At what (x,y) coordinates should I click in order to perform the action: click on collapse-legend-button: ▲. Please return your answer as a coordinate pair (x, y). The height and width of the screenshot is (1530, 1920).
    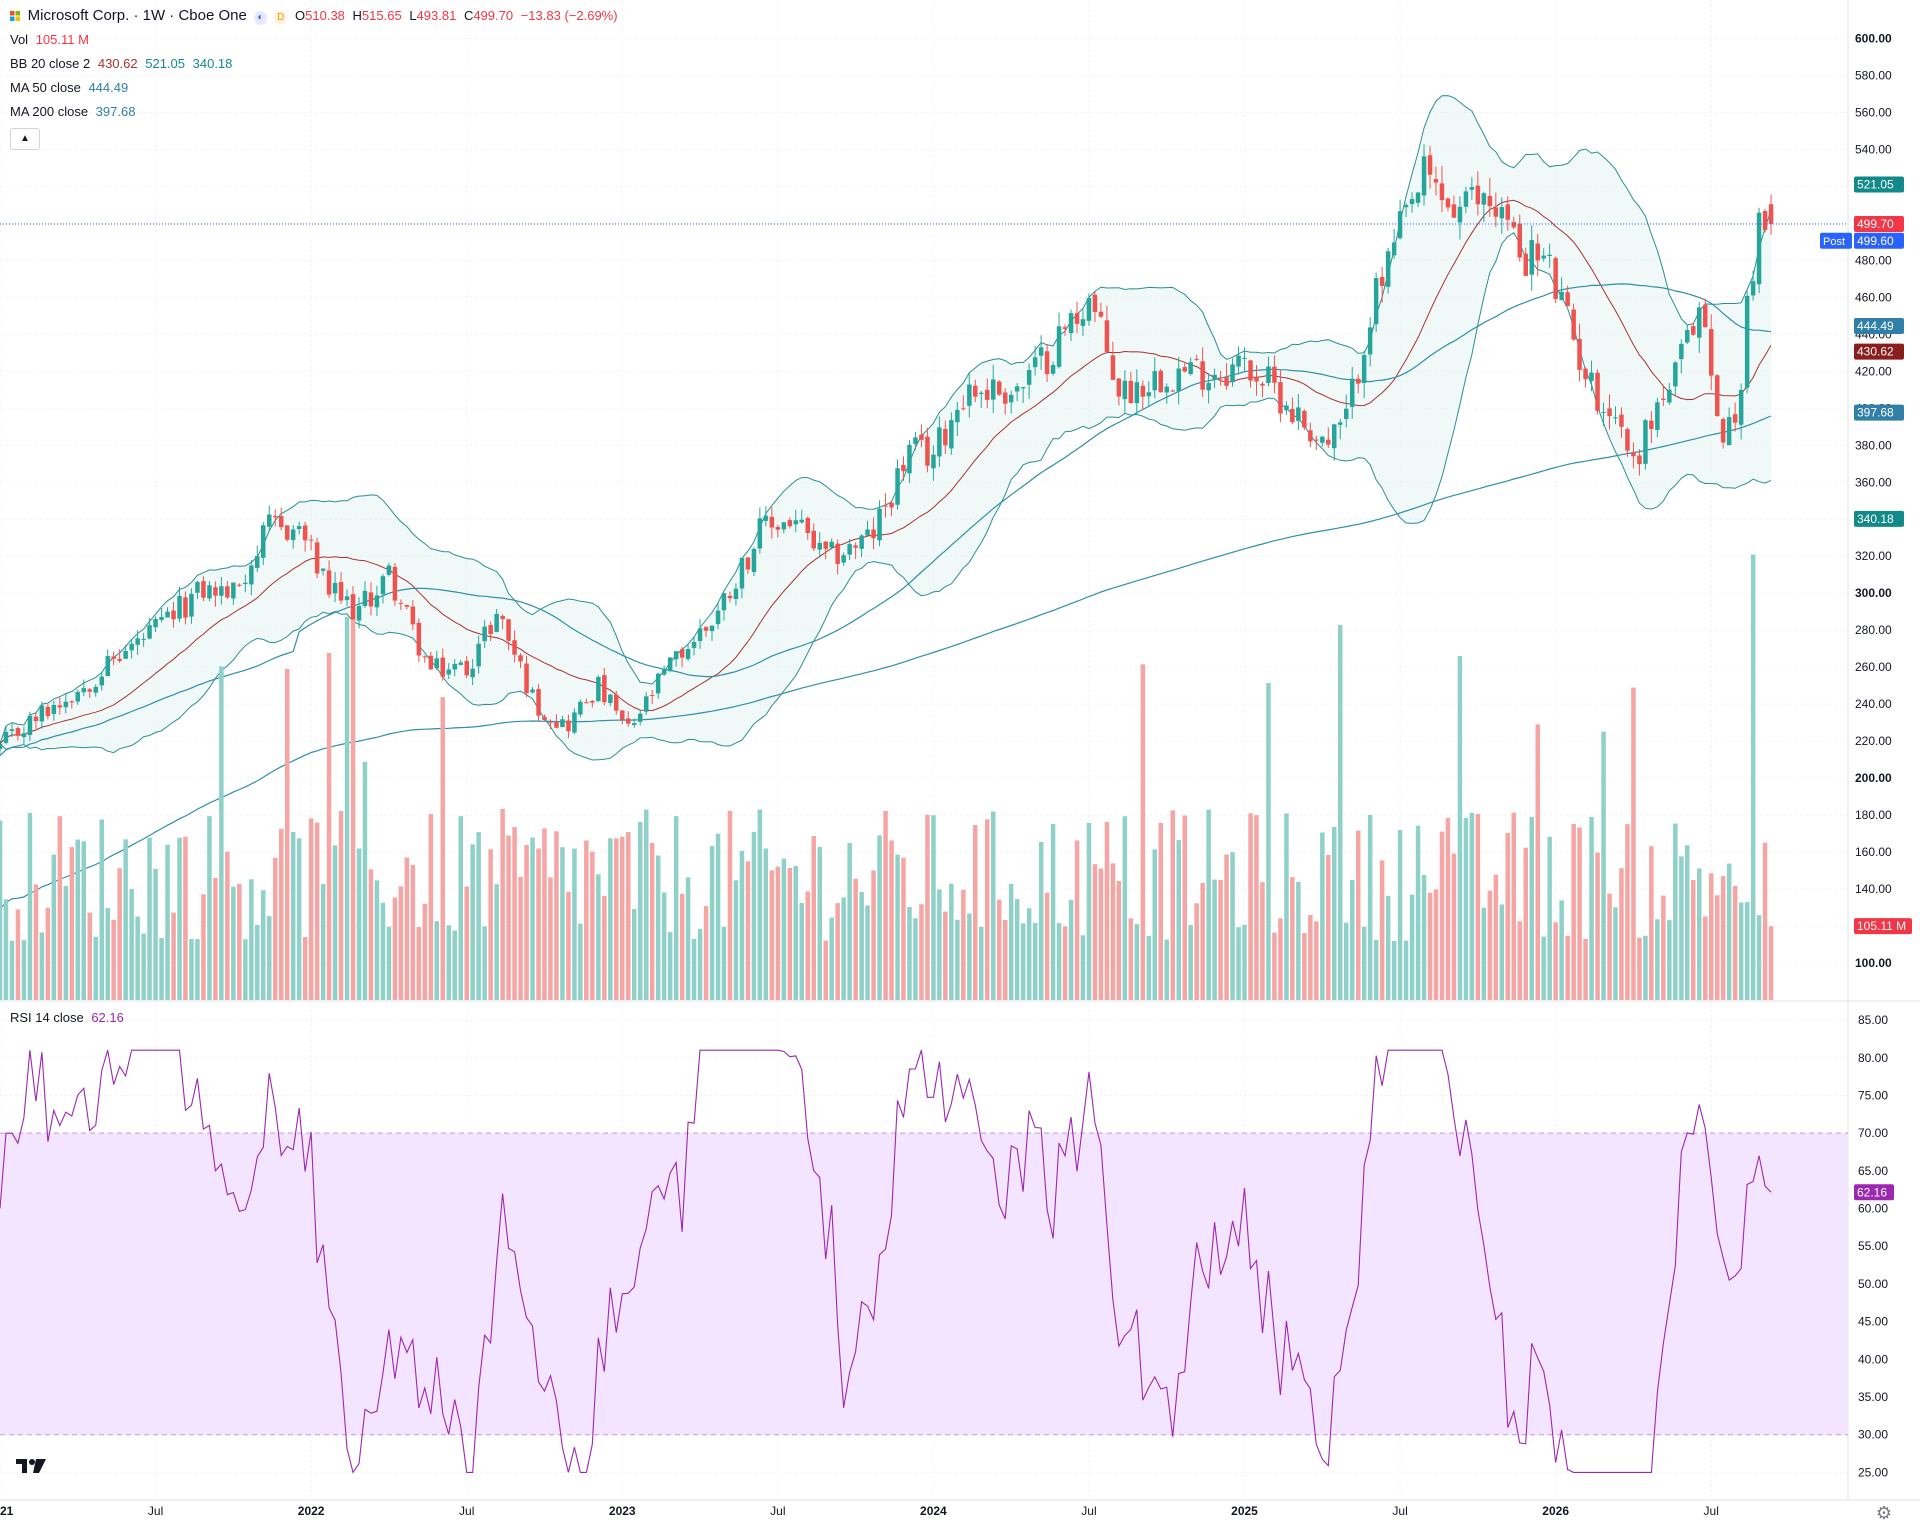
    Looking at the image, I should click on (25, 139).